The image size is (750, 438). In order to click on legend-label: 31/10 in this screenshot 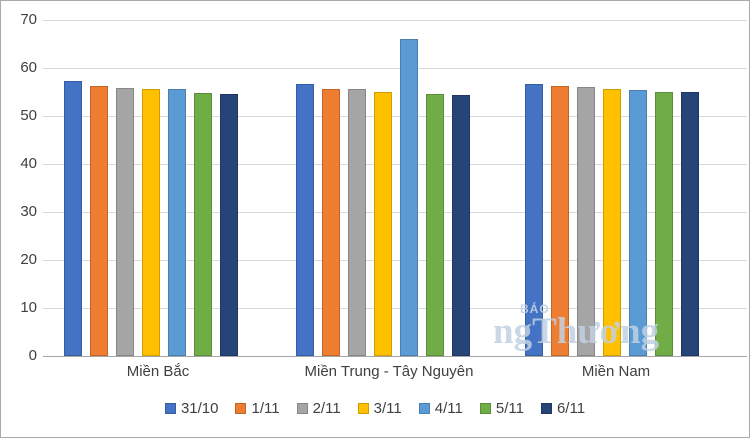, I will do `click(199, 408)`.